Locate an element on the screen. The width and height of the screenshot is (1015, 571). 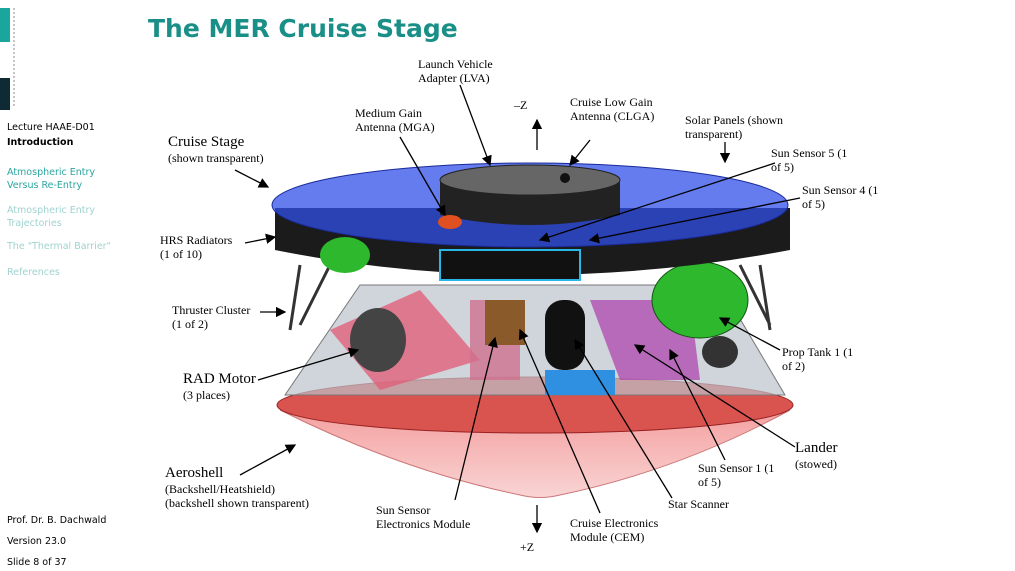
callout: Sun Sensor 5 (1 of 5) is located at coordinates (809, 160).